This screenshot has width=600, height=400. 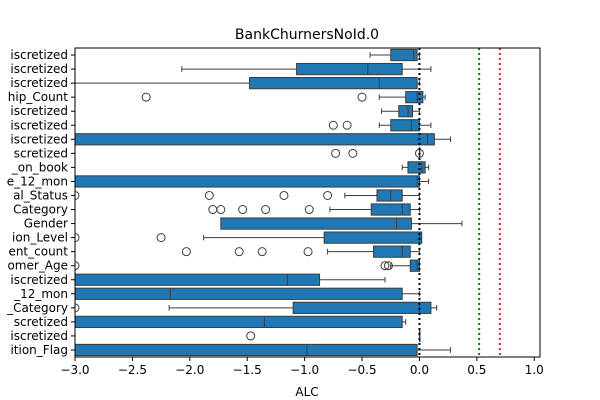 I want to click on y-tick-label: _Category, so click(x=37, y=308).